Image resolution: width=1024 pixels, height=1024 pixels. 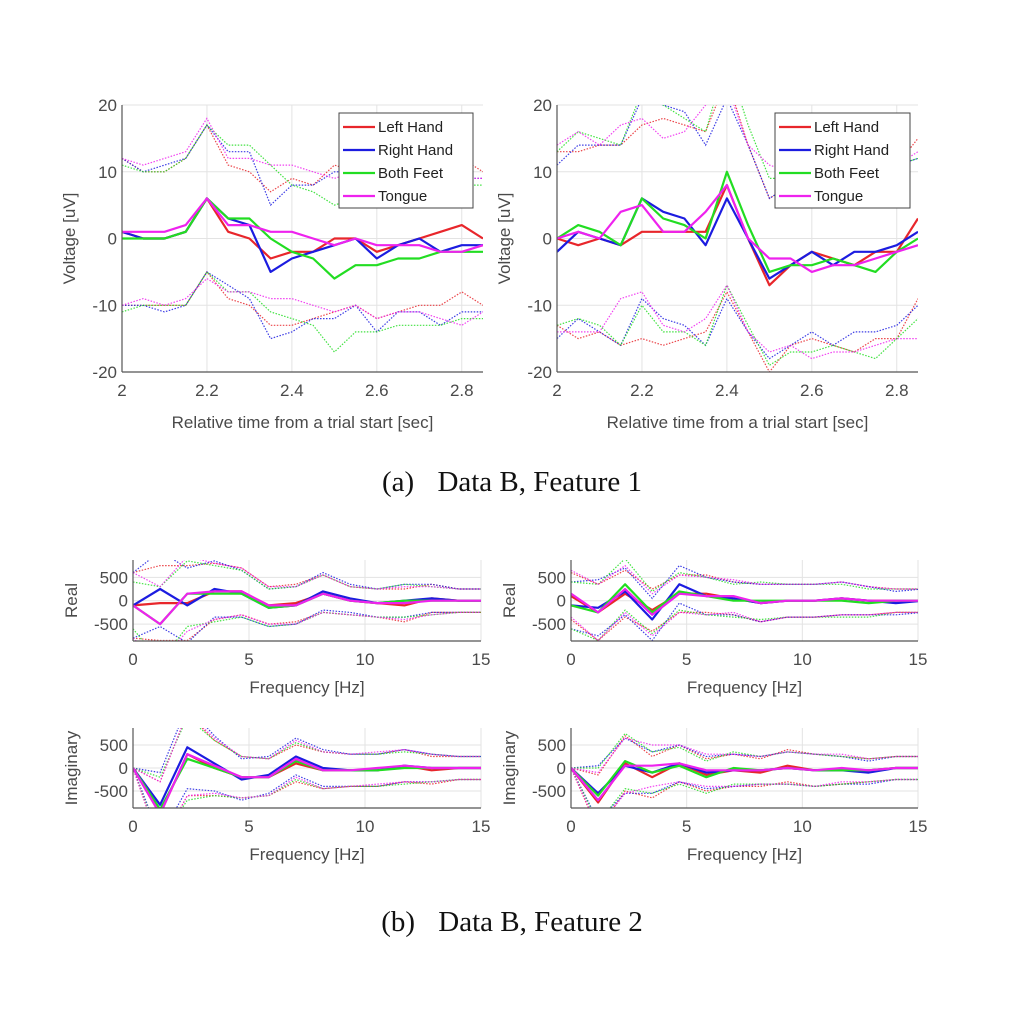 I want to click on upper-std-line-left-hand, so click(x=307, y=755).